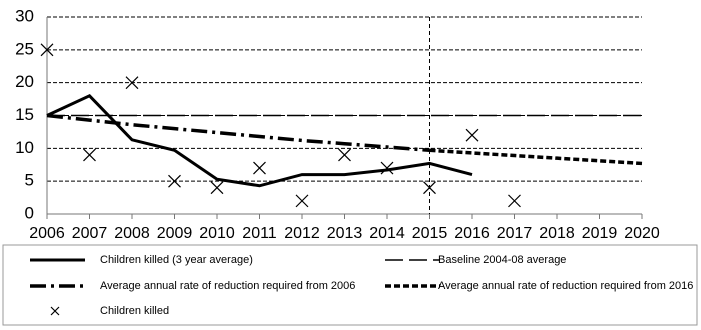 The width and height of the screenshot is (701, 330). I want to click on x-tick-label: 2015, so click(430, 233).